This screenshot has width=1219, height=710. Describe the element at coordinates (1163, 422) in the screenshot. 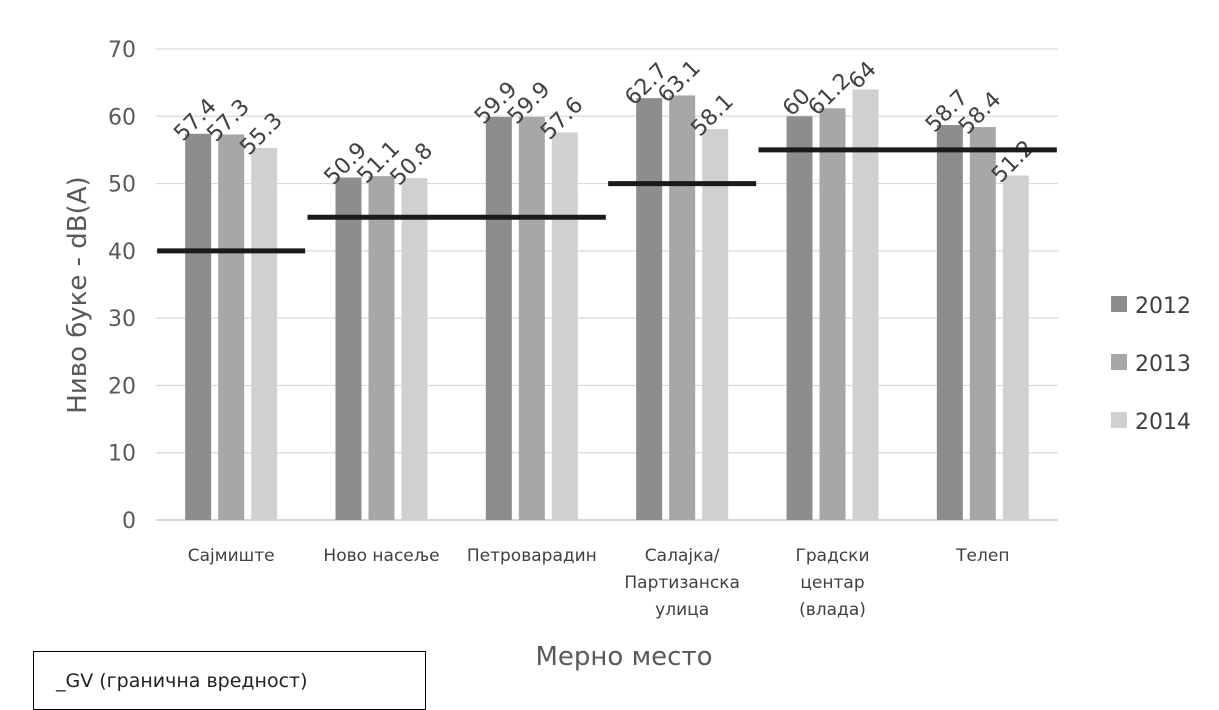

I see `legend-label: 2014` at that location.